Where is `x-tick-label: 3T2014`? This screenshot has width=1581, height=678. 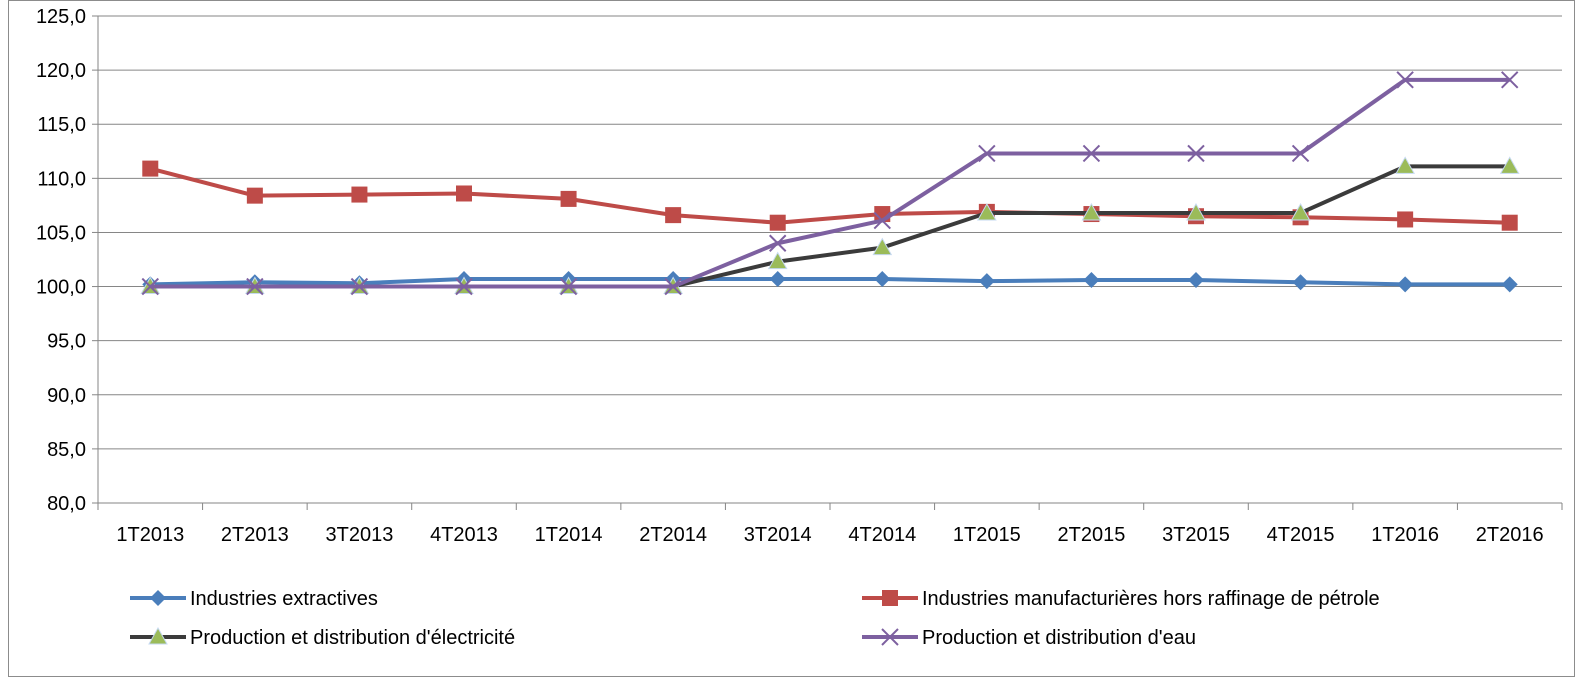
x-tick-label: 3T2014 is located at coordinates (778, 535).